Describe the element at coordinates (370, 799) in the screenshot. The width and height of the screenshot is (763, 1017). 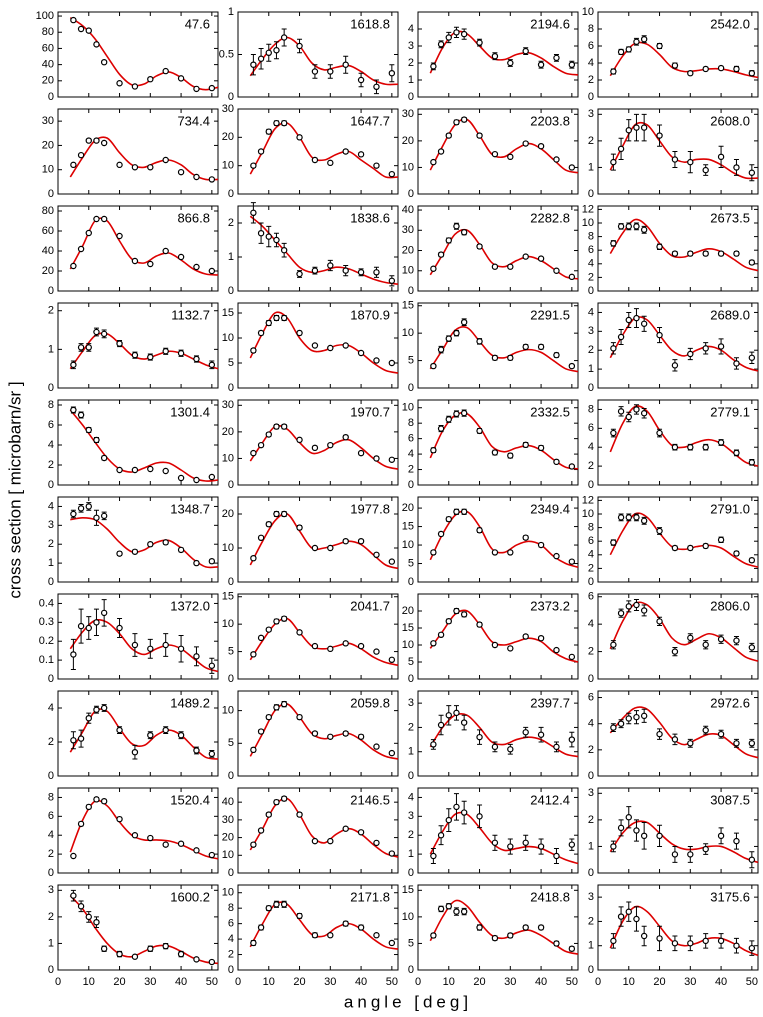
I see `panel-title: 2146.5` at that location.